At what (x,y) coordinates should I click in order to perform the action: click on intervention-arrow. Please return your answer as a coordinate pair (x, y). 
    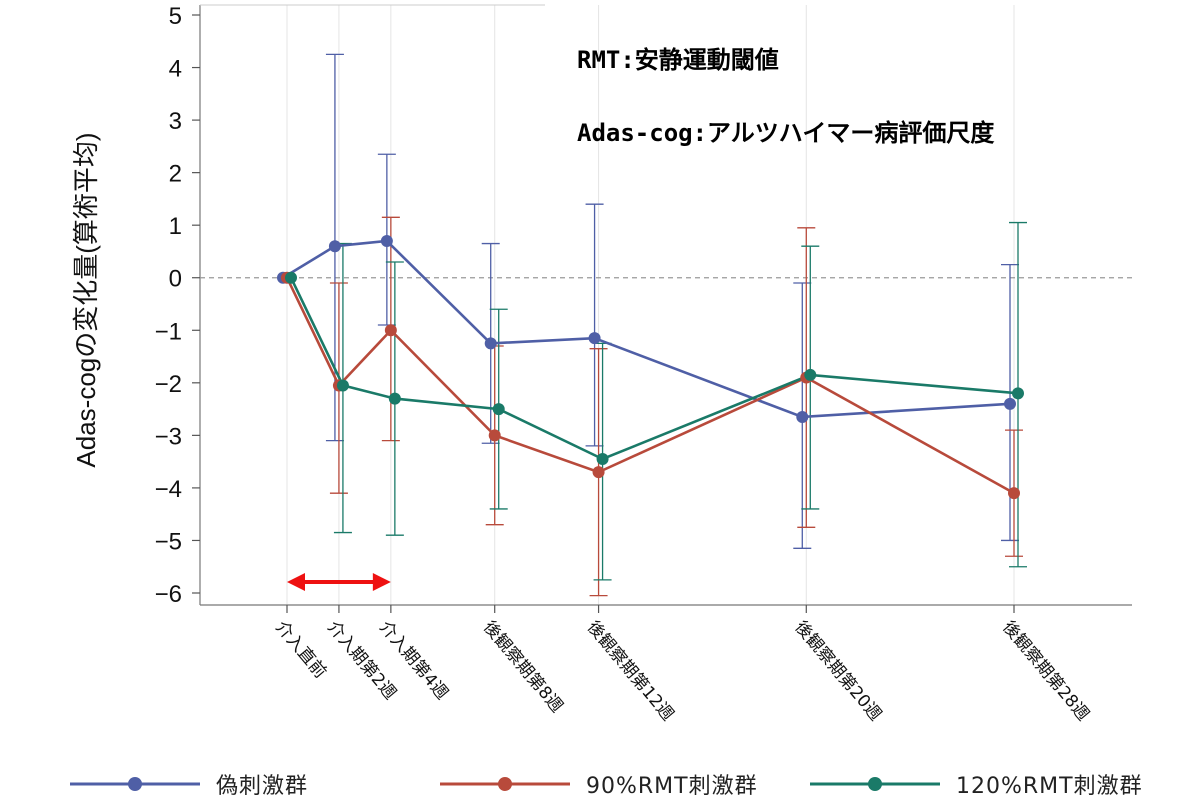
    Looking at the image, I should click on (339, 582).